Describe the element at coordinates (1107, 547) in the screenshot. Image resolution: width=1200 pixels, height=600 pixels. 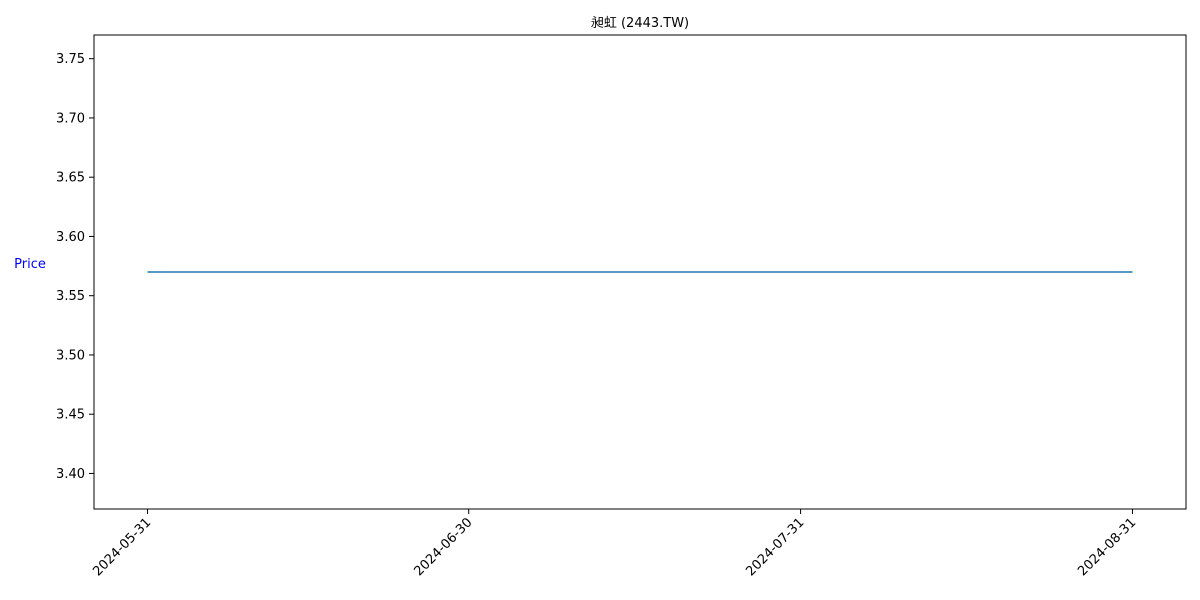
I see `x-tick-label-3: 2024-08-31` at that location.